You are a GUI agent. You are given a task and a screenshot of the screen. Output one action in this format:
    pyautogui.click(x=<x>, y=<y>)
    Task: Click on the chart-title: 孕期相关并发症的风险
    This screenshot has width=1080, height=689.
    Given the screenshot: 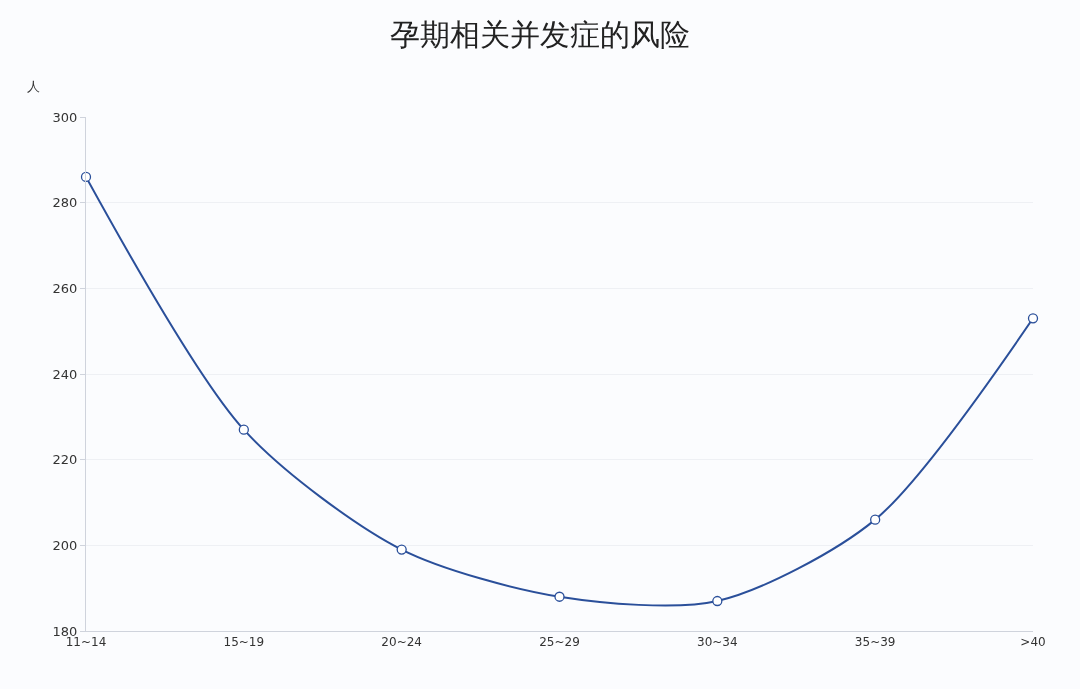 What is the action you would take?
    pyautogui.click(x=540, y=35)
    